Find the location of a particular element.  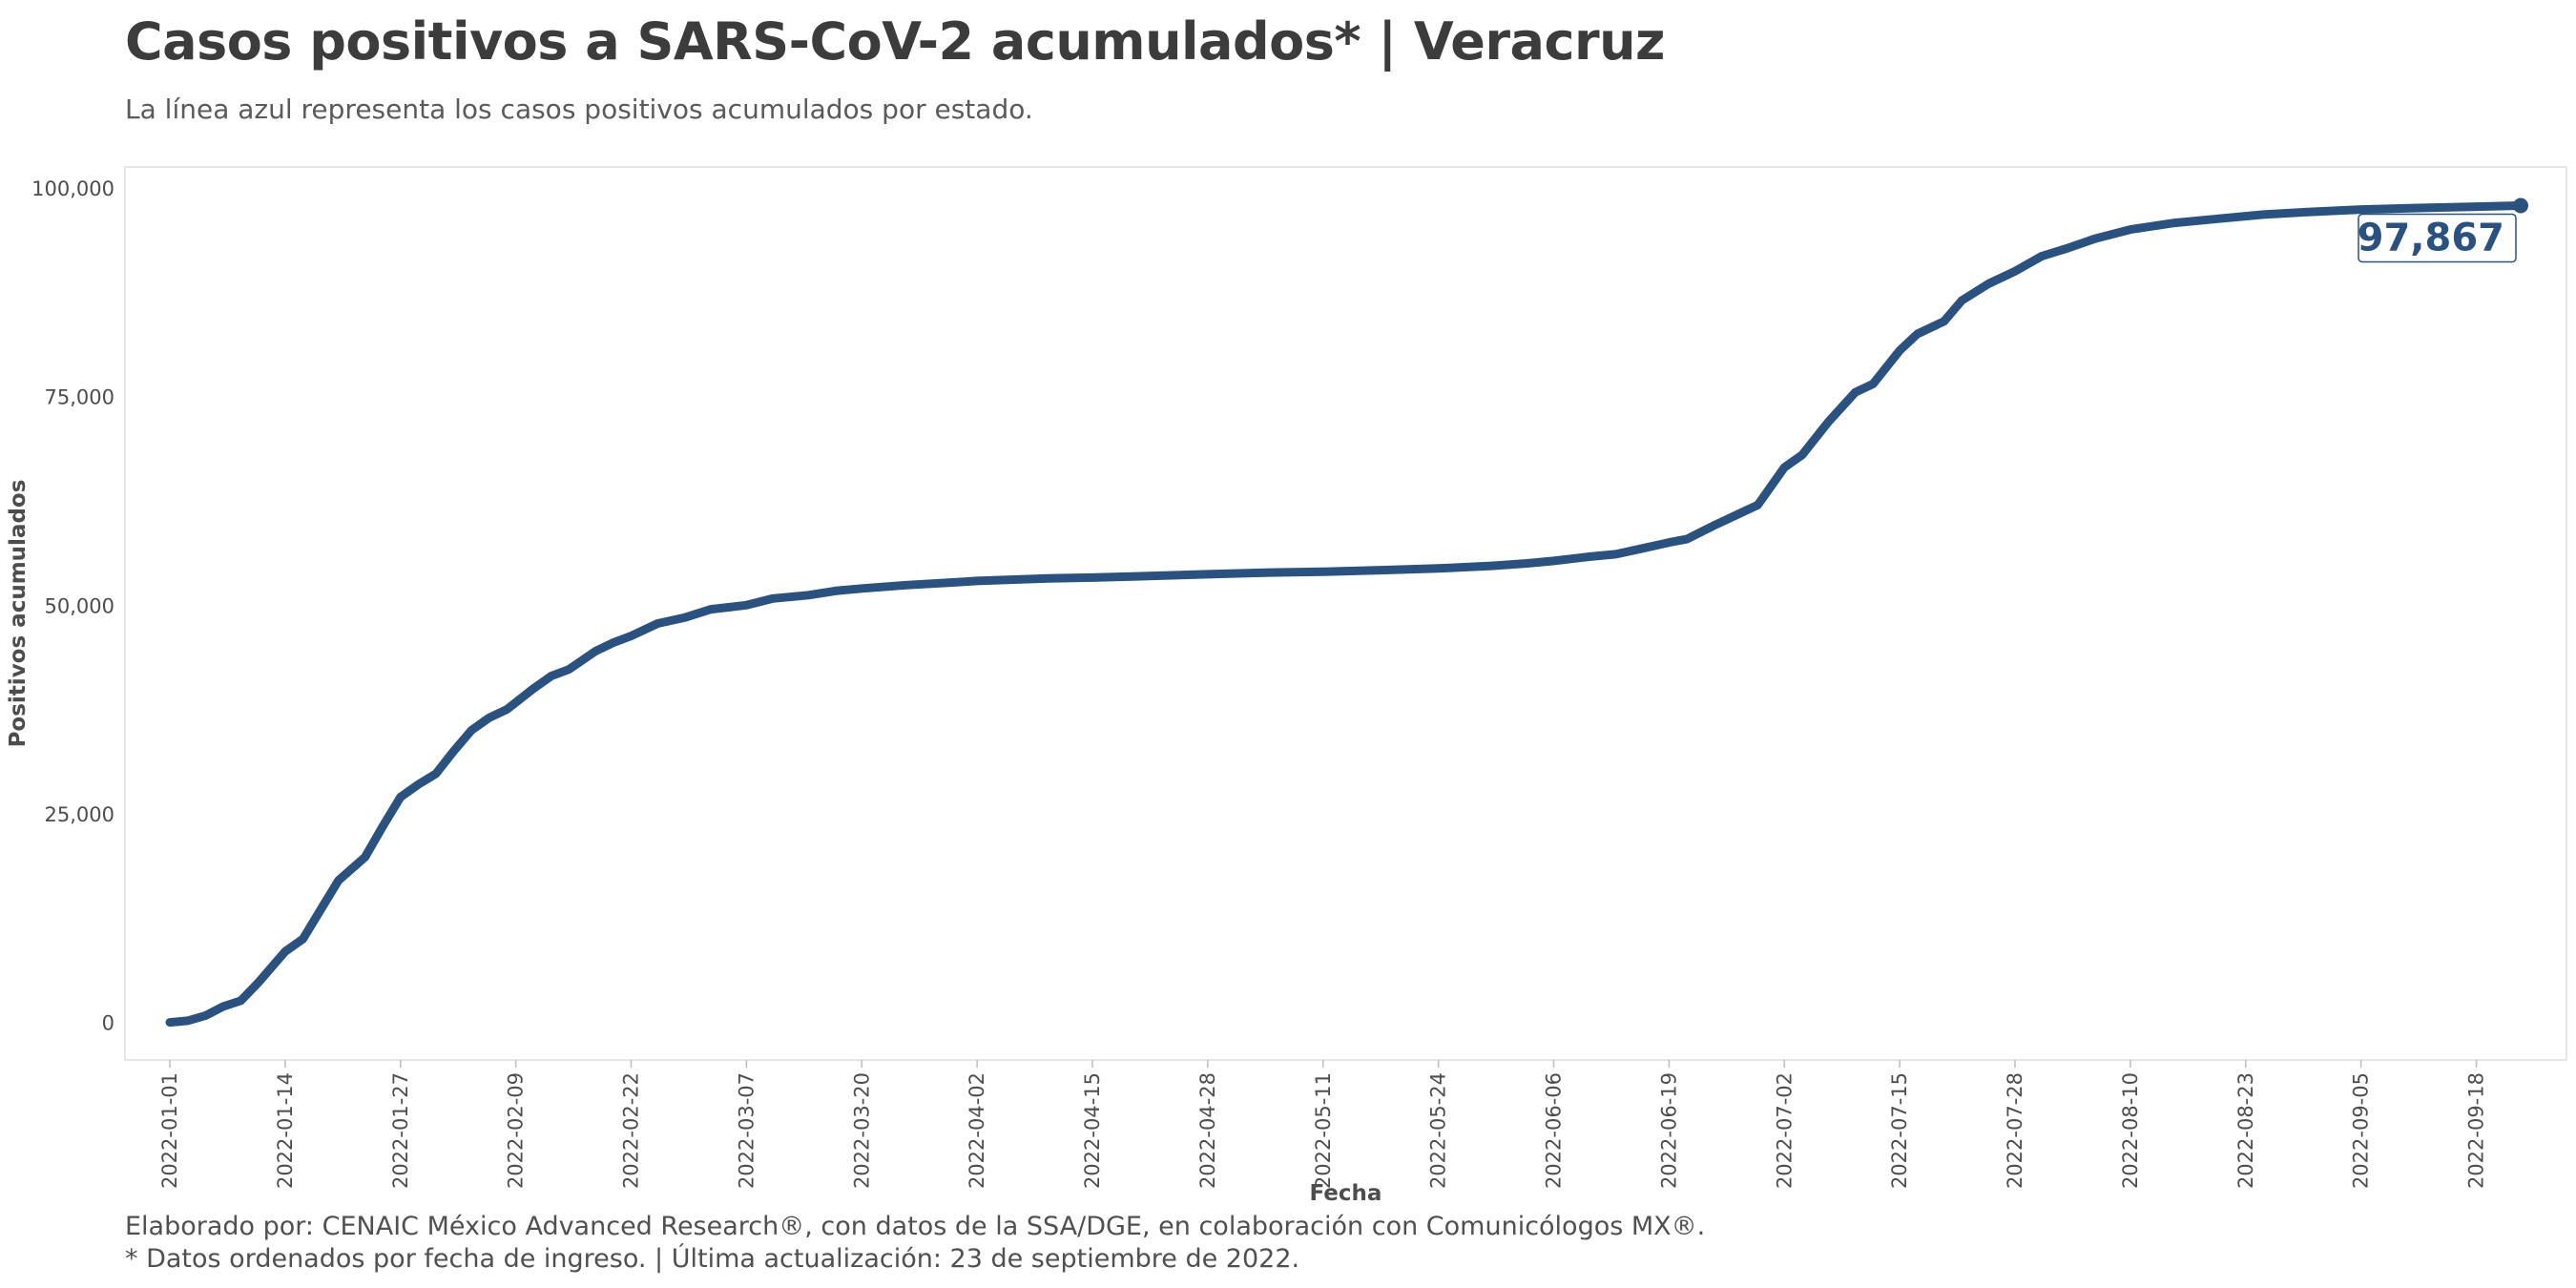

x-tick-label: 2022-06-19 is located at coordinates (1668, 1130).